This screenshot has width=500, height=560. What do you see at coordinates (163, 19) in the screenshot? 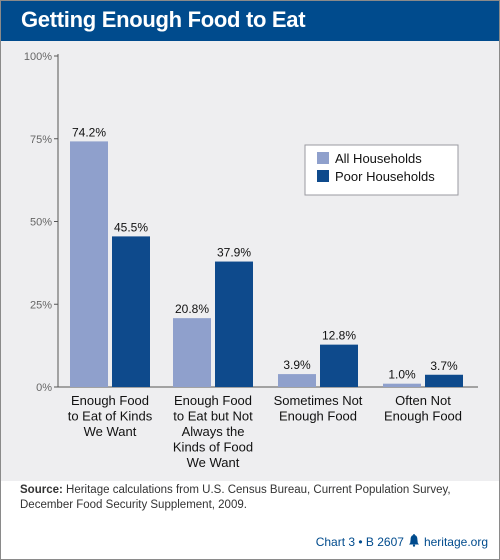
I see `chart-title: Getting Enough Food to Eat` at bounding box center [163, 19].